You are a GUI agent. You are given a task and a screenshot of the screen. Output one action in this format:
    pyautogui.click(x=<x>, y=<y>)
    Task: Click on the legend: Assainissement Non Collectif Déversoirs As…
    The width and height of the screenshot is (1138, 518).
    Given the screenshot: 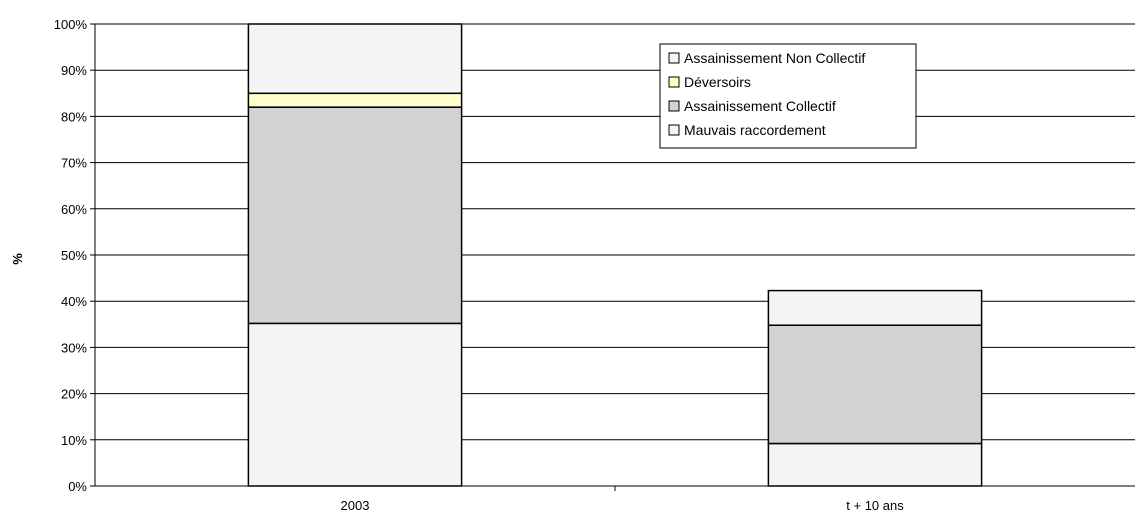 What is the action you would take?
    pyautogui.click(x=788, y=96)
    